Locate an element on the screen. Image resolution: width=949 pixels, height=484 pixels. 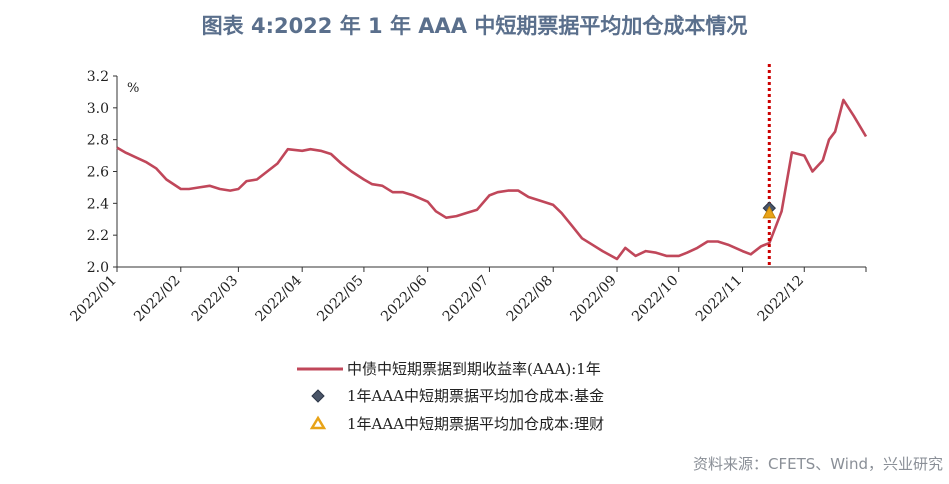
x-tick-label: 2022/05 is located at coordinates (340, 299).